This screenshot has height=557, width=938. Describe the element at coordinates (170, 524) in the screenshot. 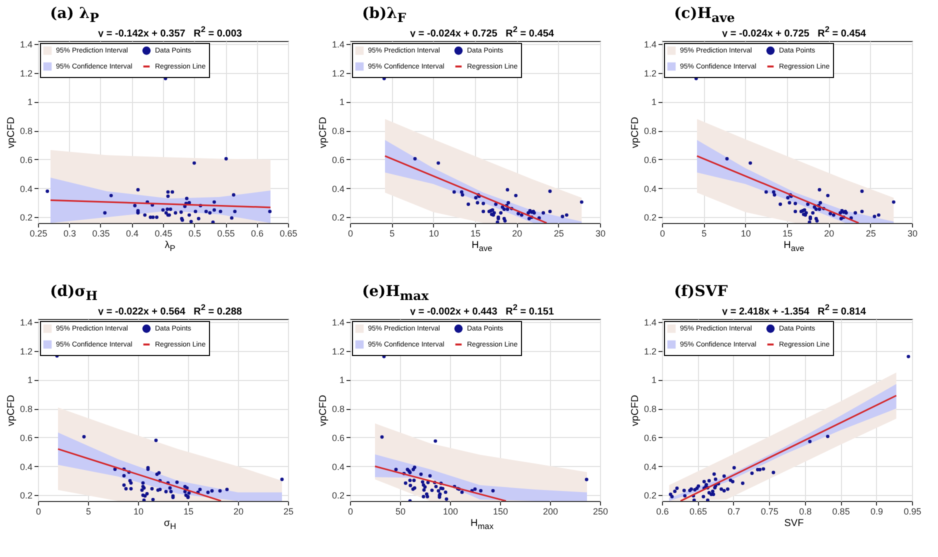

I see `x-axis-title: σ$_{H}$` at that location.